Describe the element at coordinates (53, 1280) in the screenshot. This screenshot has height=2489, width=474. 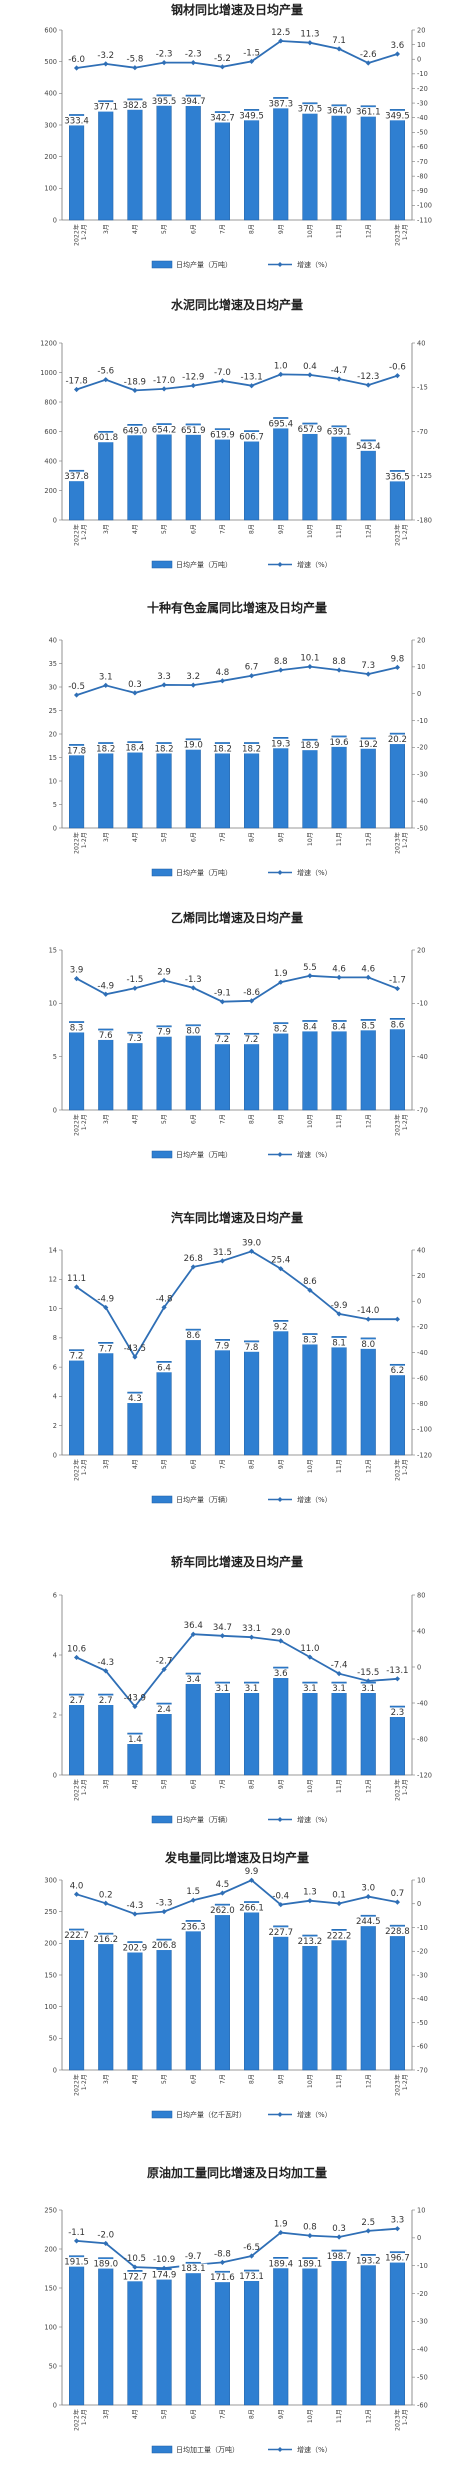
I see `left-tick-label: 12` at that location.